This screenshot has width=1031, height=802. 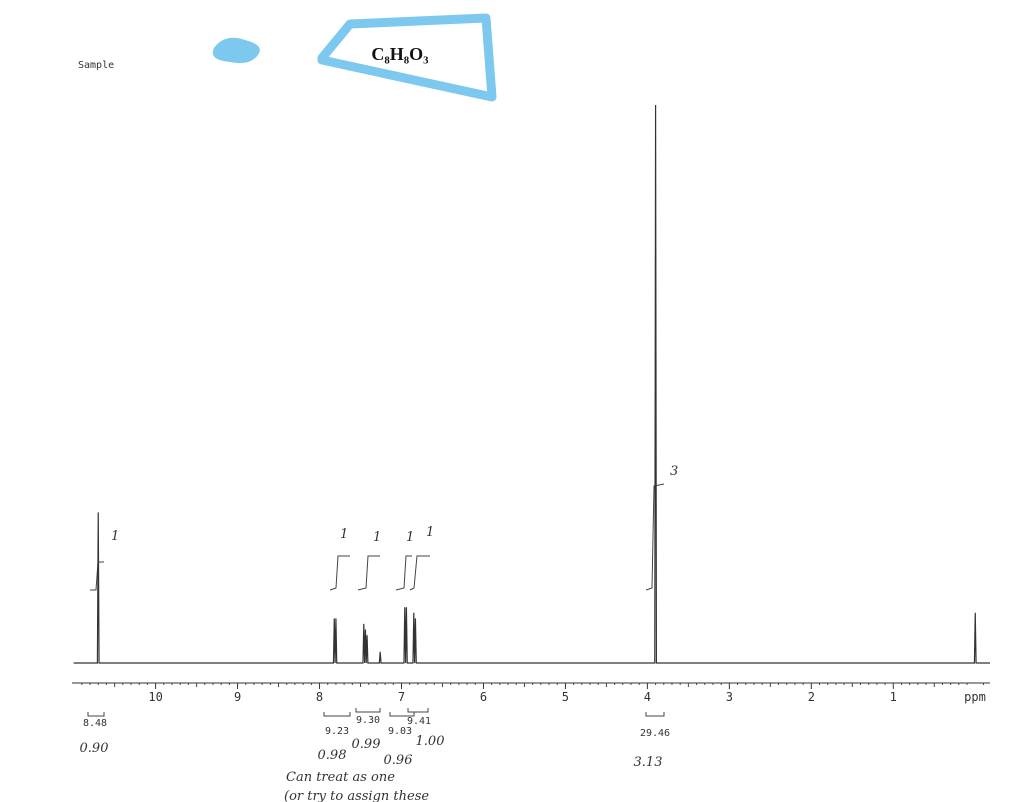 I want to click on integral-label: 29.46, so click(x=655, y=733).